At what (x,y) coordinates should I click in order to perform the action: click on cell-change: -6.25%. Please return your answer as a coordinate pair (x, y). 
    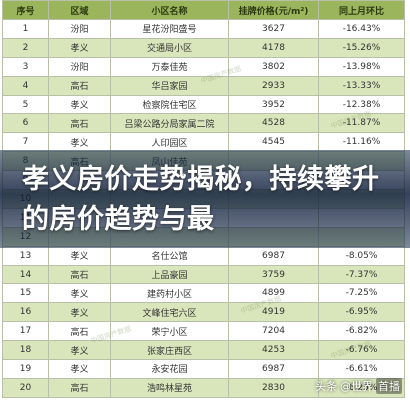
    Looking at the image, I should click on (361, 387).